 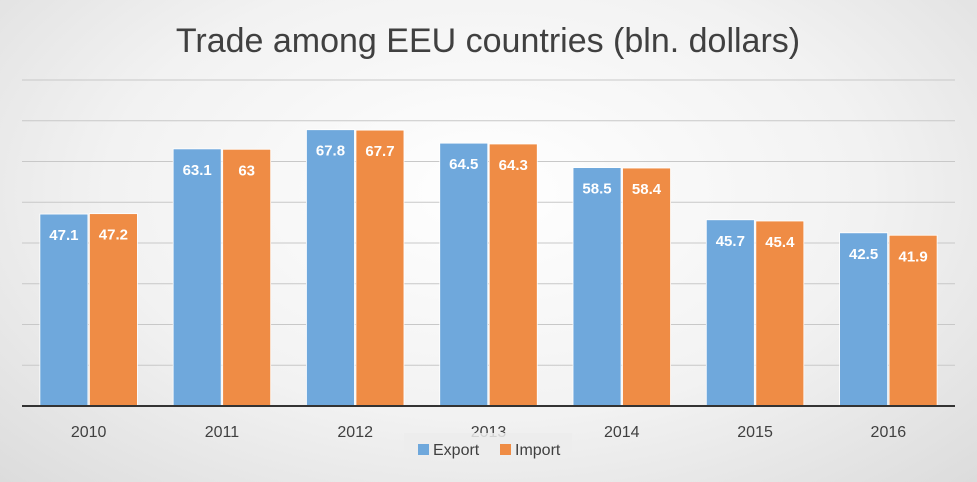 What do you see at coordinates (222, 432) in the screenshot?
I see `x-tick-label: 2011` at bounding box center [222, 432].